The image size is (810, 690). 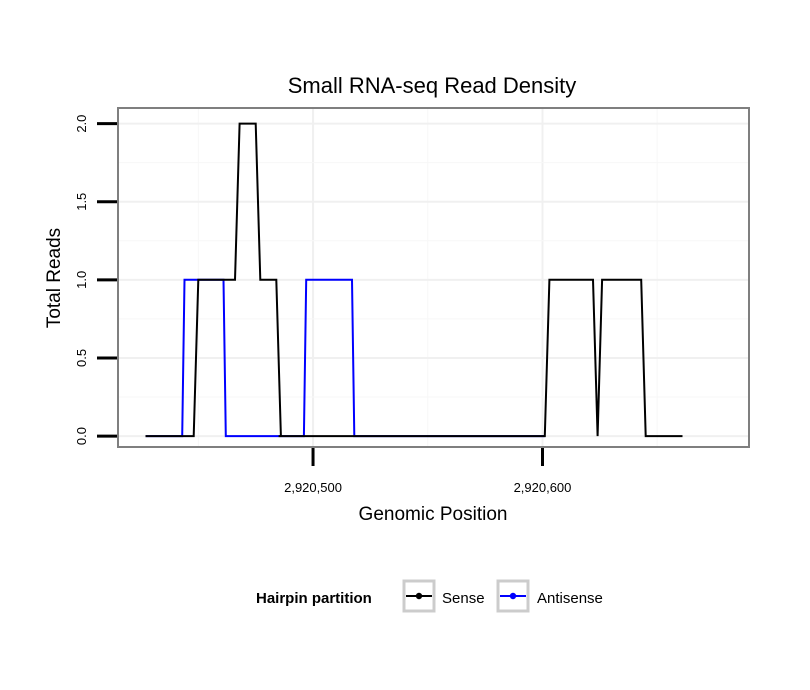 What do you see at coordinates (81, 436) in the screenshot?
I see `y-tick-label: 0.0` at bounding box center [81, 436].